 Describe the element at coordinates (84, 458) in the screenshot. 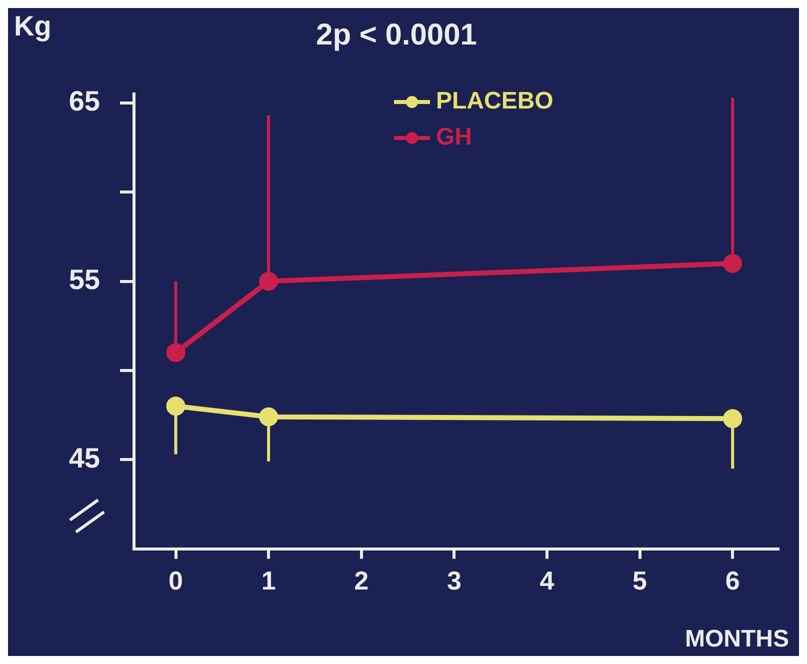

I see `y-tick-label: 45` at that location.